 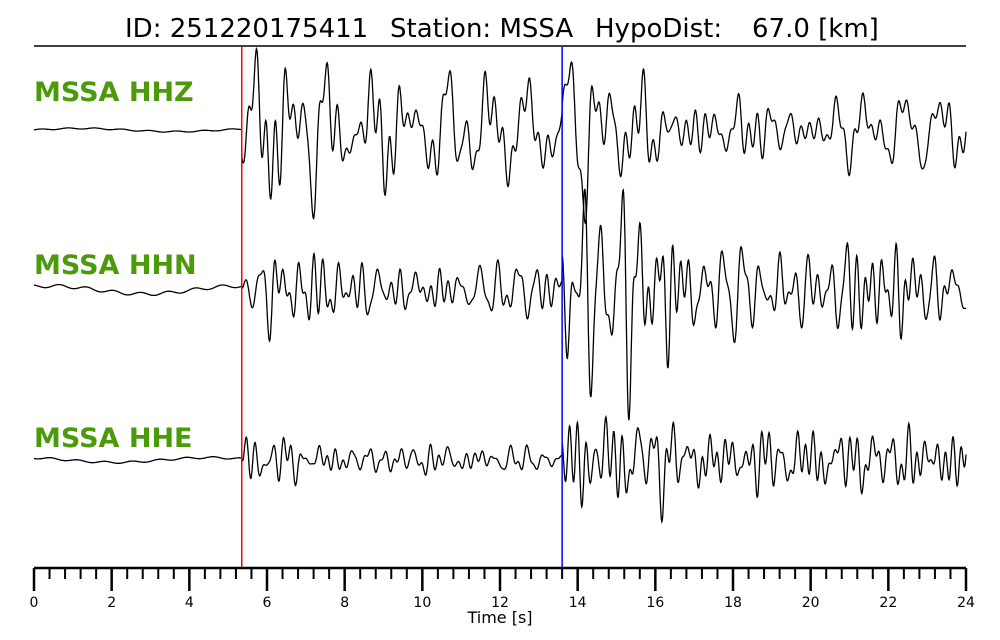 What do you see at coordinates (500, 603) in the screenshot?
I see `tick-label: 12` at bounding box center [500, 603].